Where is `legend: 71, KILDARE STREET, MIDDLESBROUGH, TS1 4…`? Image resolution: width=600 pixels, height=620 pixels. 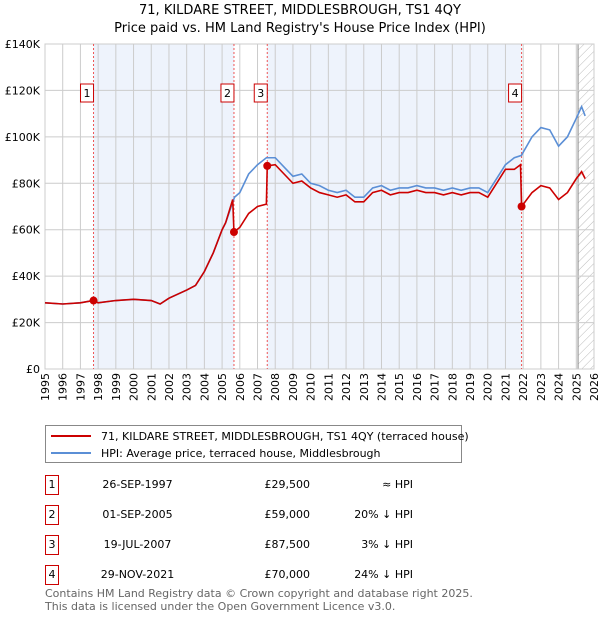 legend: 71, KILDARE STREET, MIDDLESBROUGH, TS1 4… is located at coordinates (257, 444).